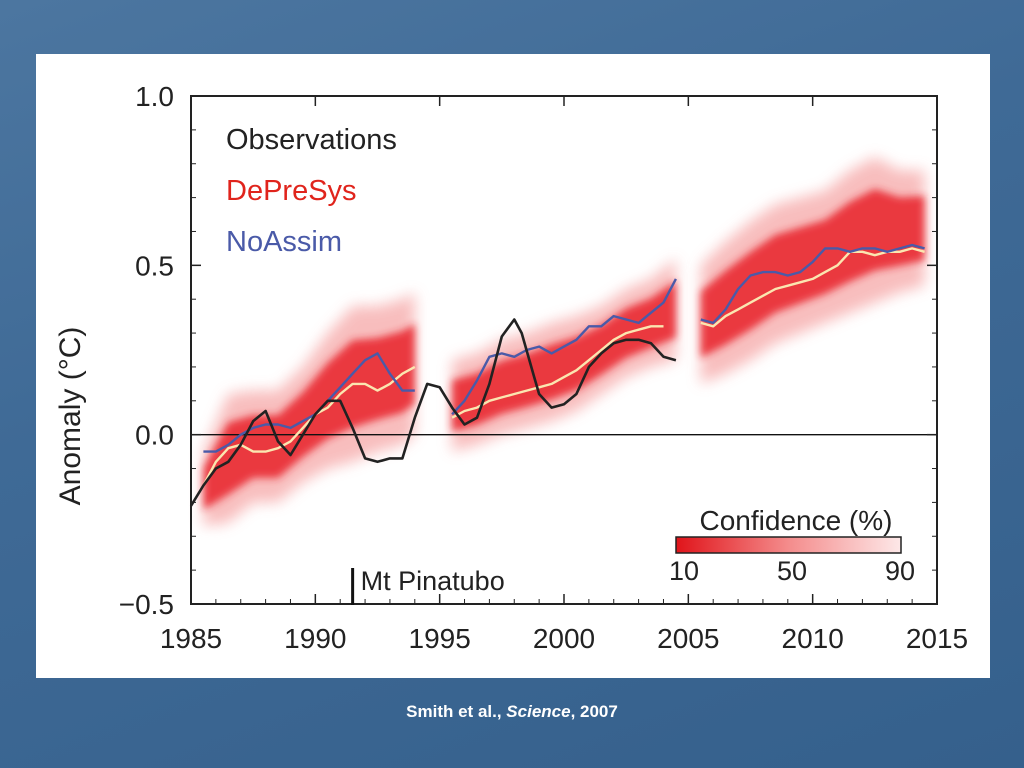 The width and height of the screenshot is (1024, 768). I want to click on caption-journal: Science, so click(538, 711).